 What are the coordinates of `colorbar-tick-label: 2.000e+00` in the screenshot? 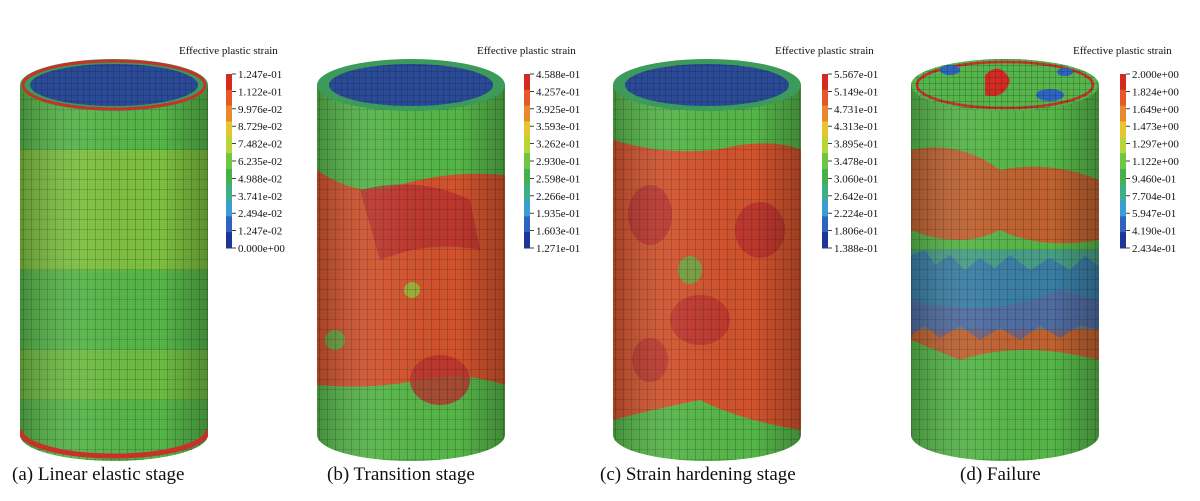 It's located at (1155, 75).